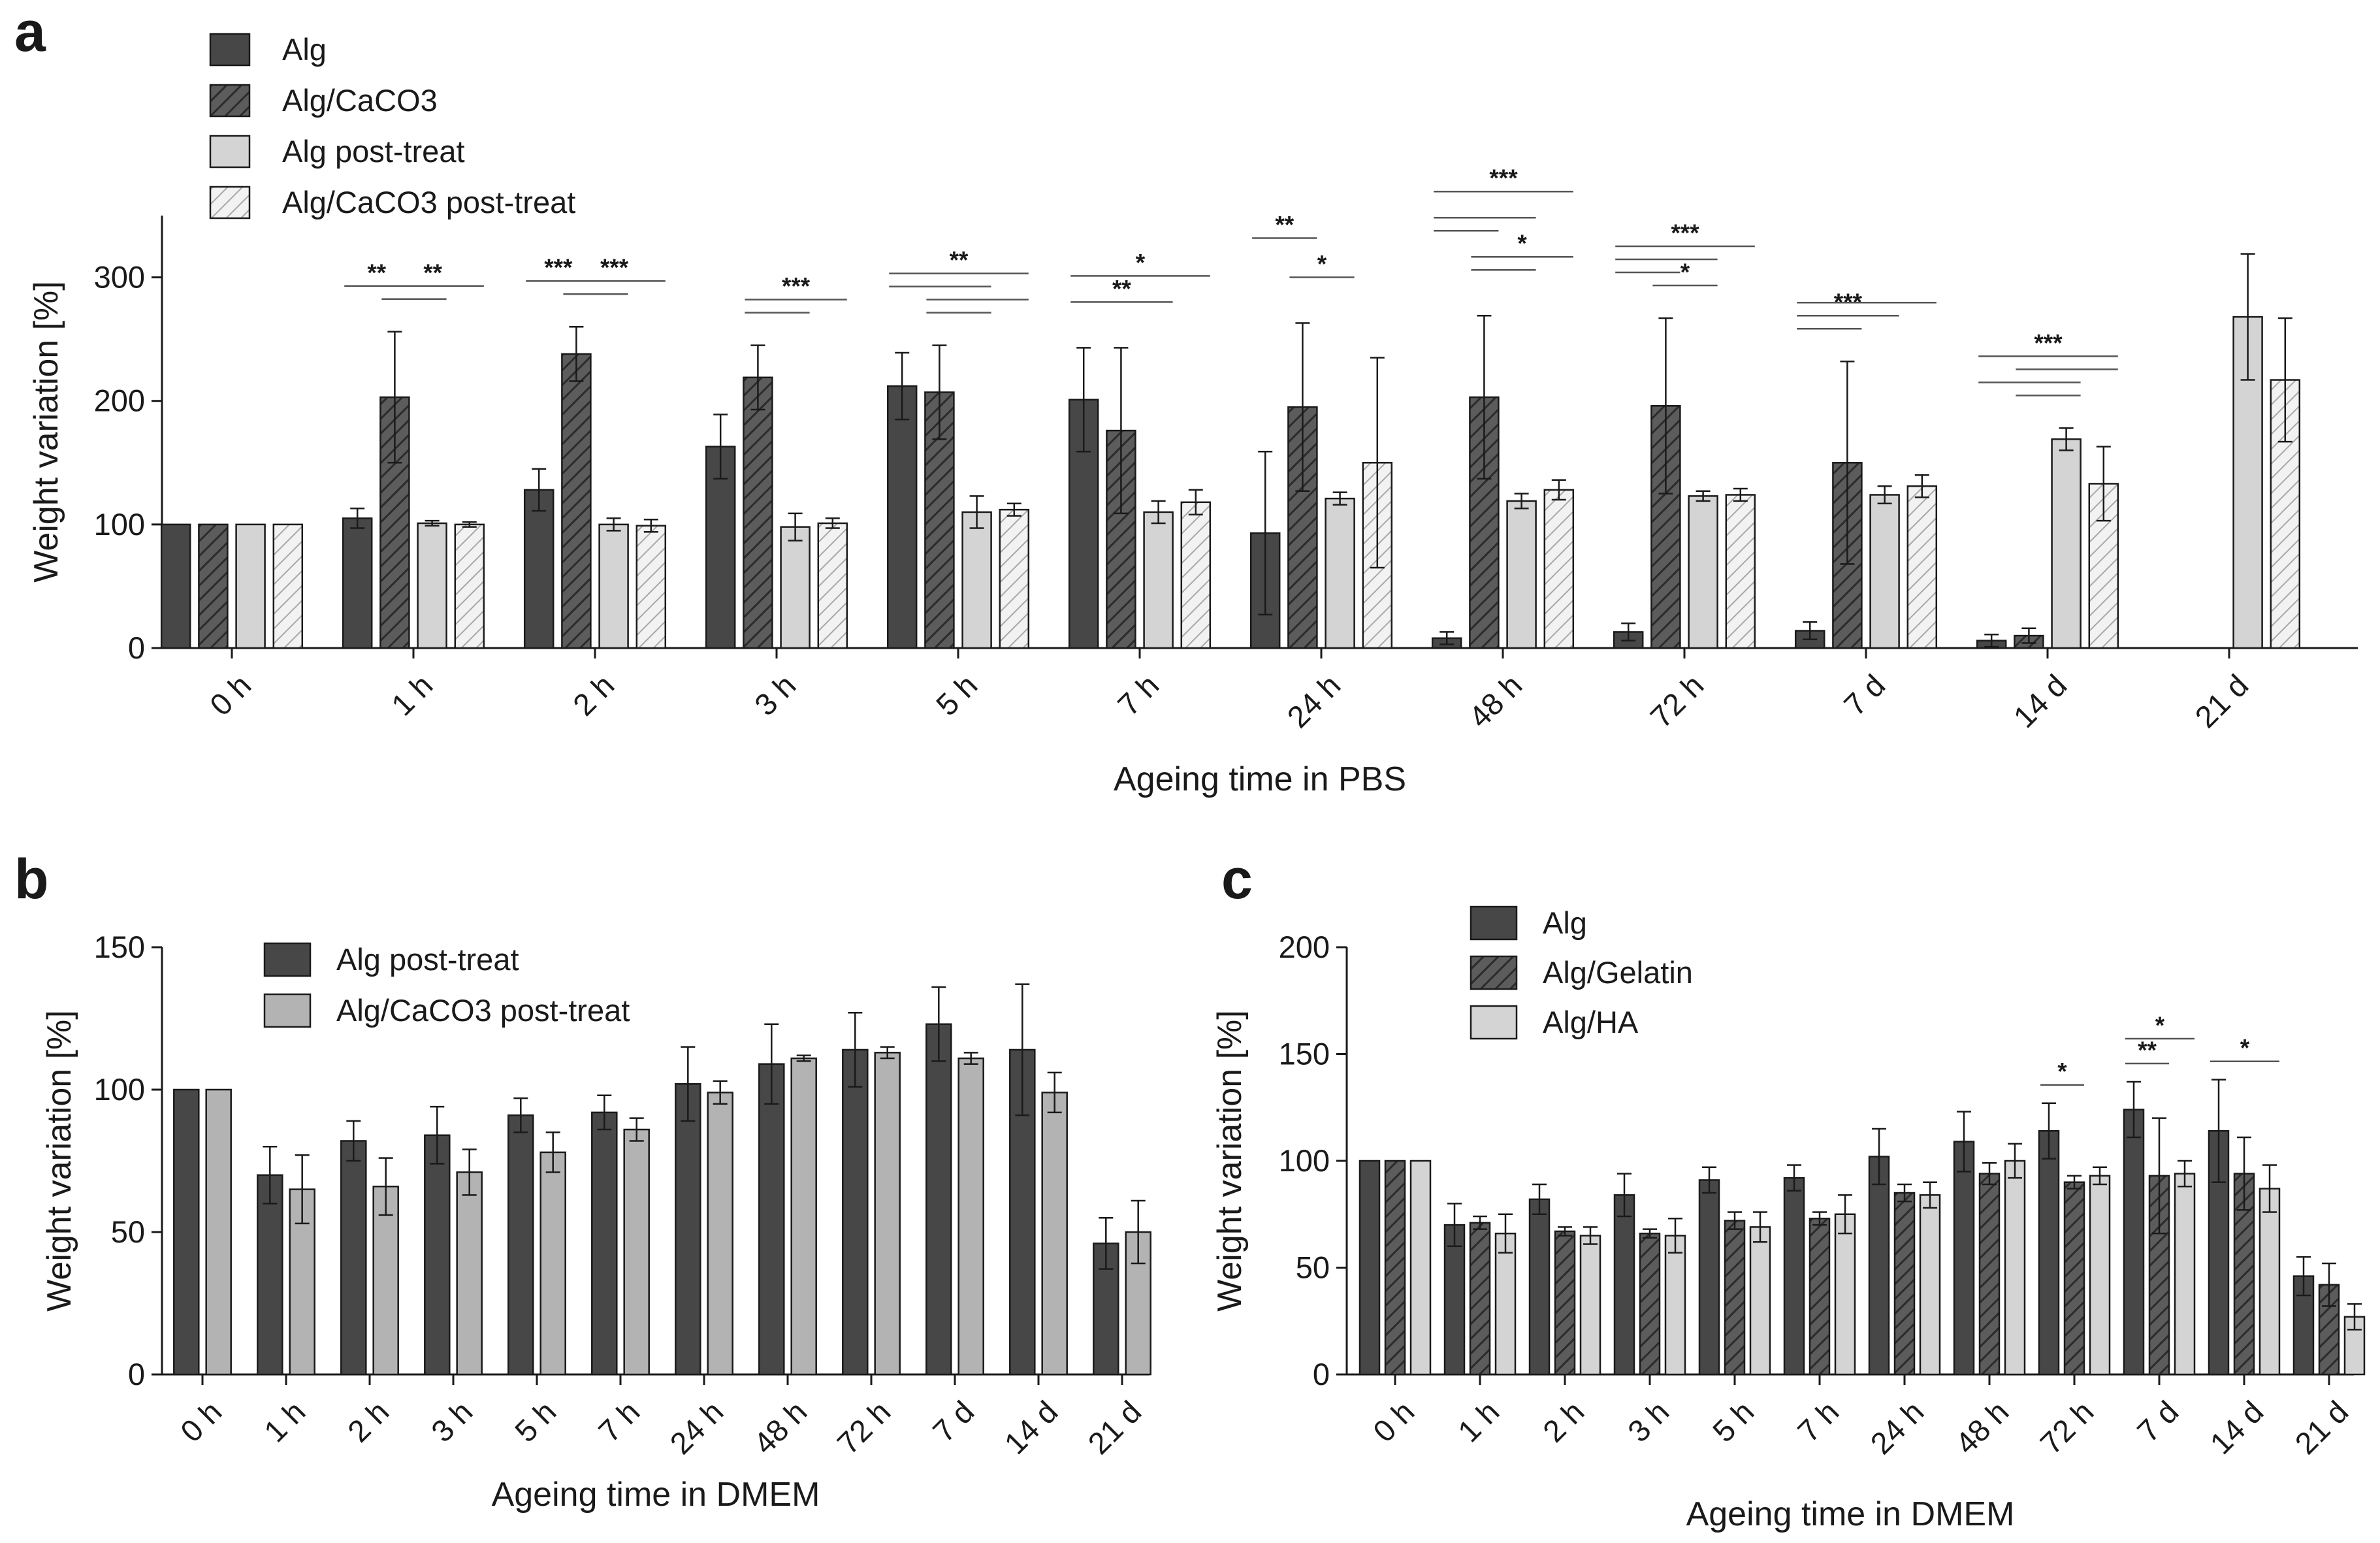 The height and width of the screenshot is (1543, 2380). Describe the element at coordinates (1260, 779) in the screenshot. I see `x-axis-title: Ageing time in PBS` at that location.